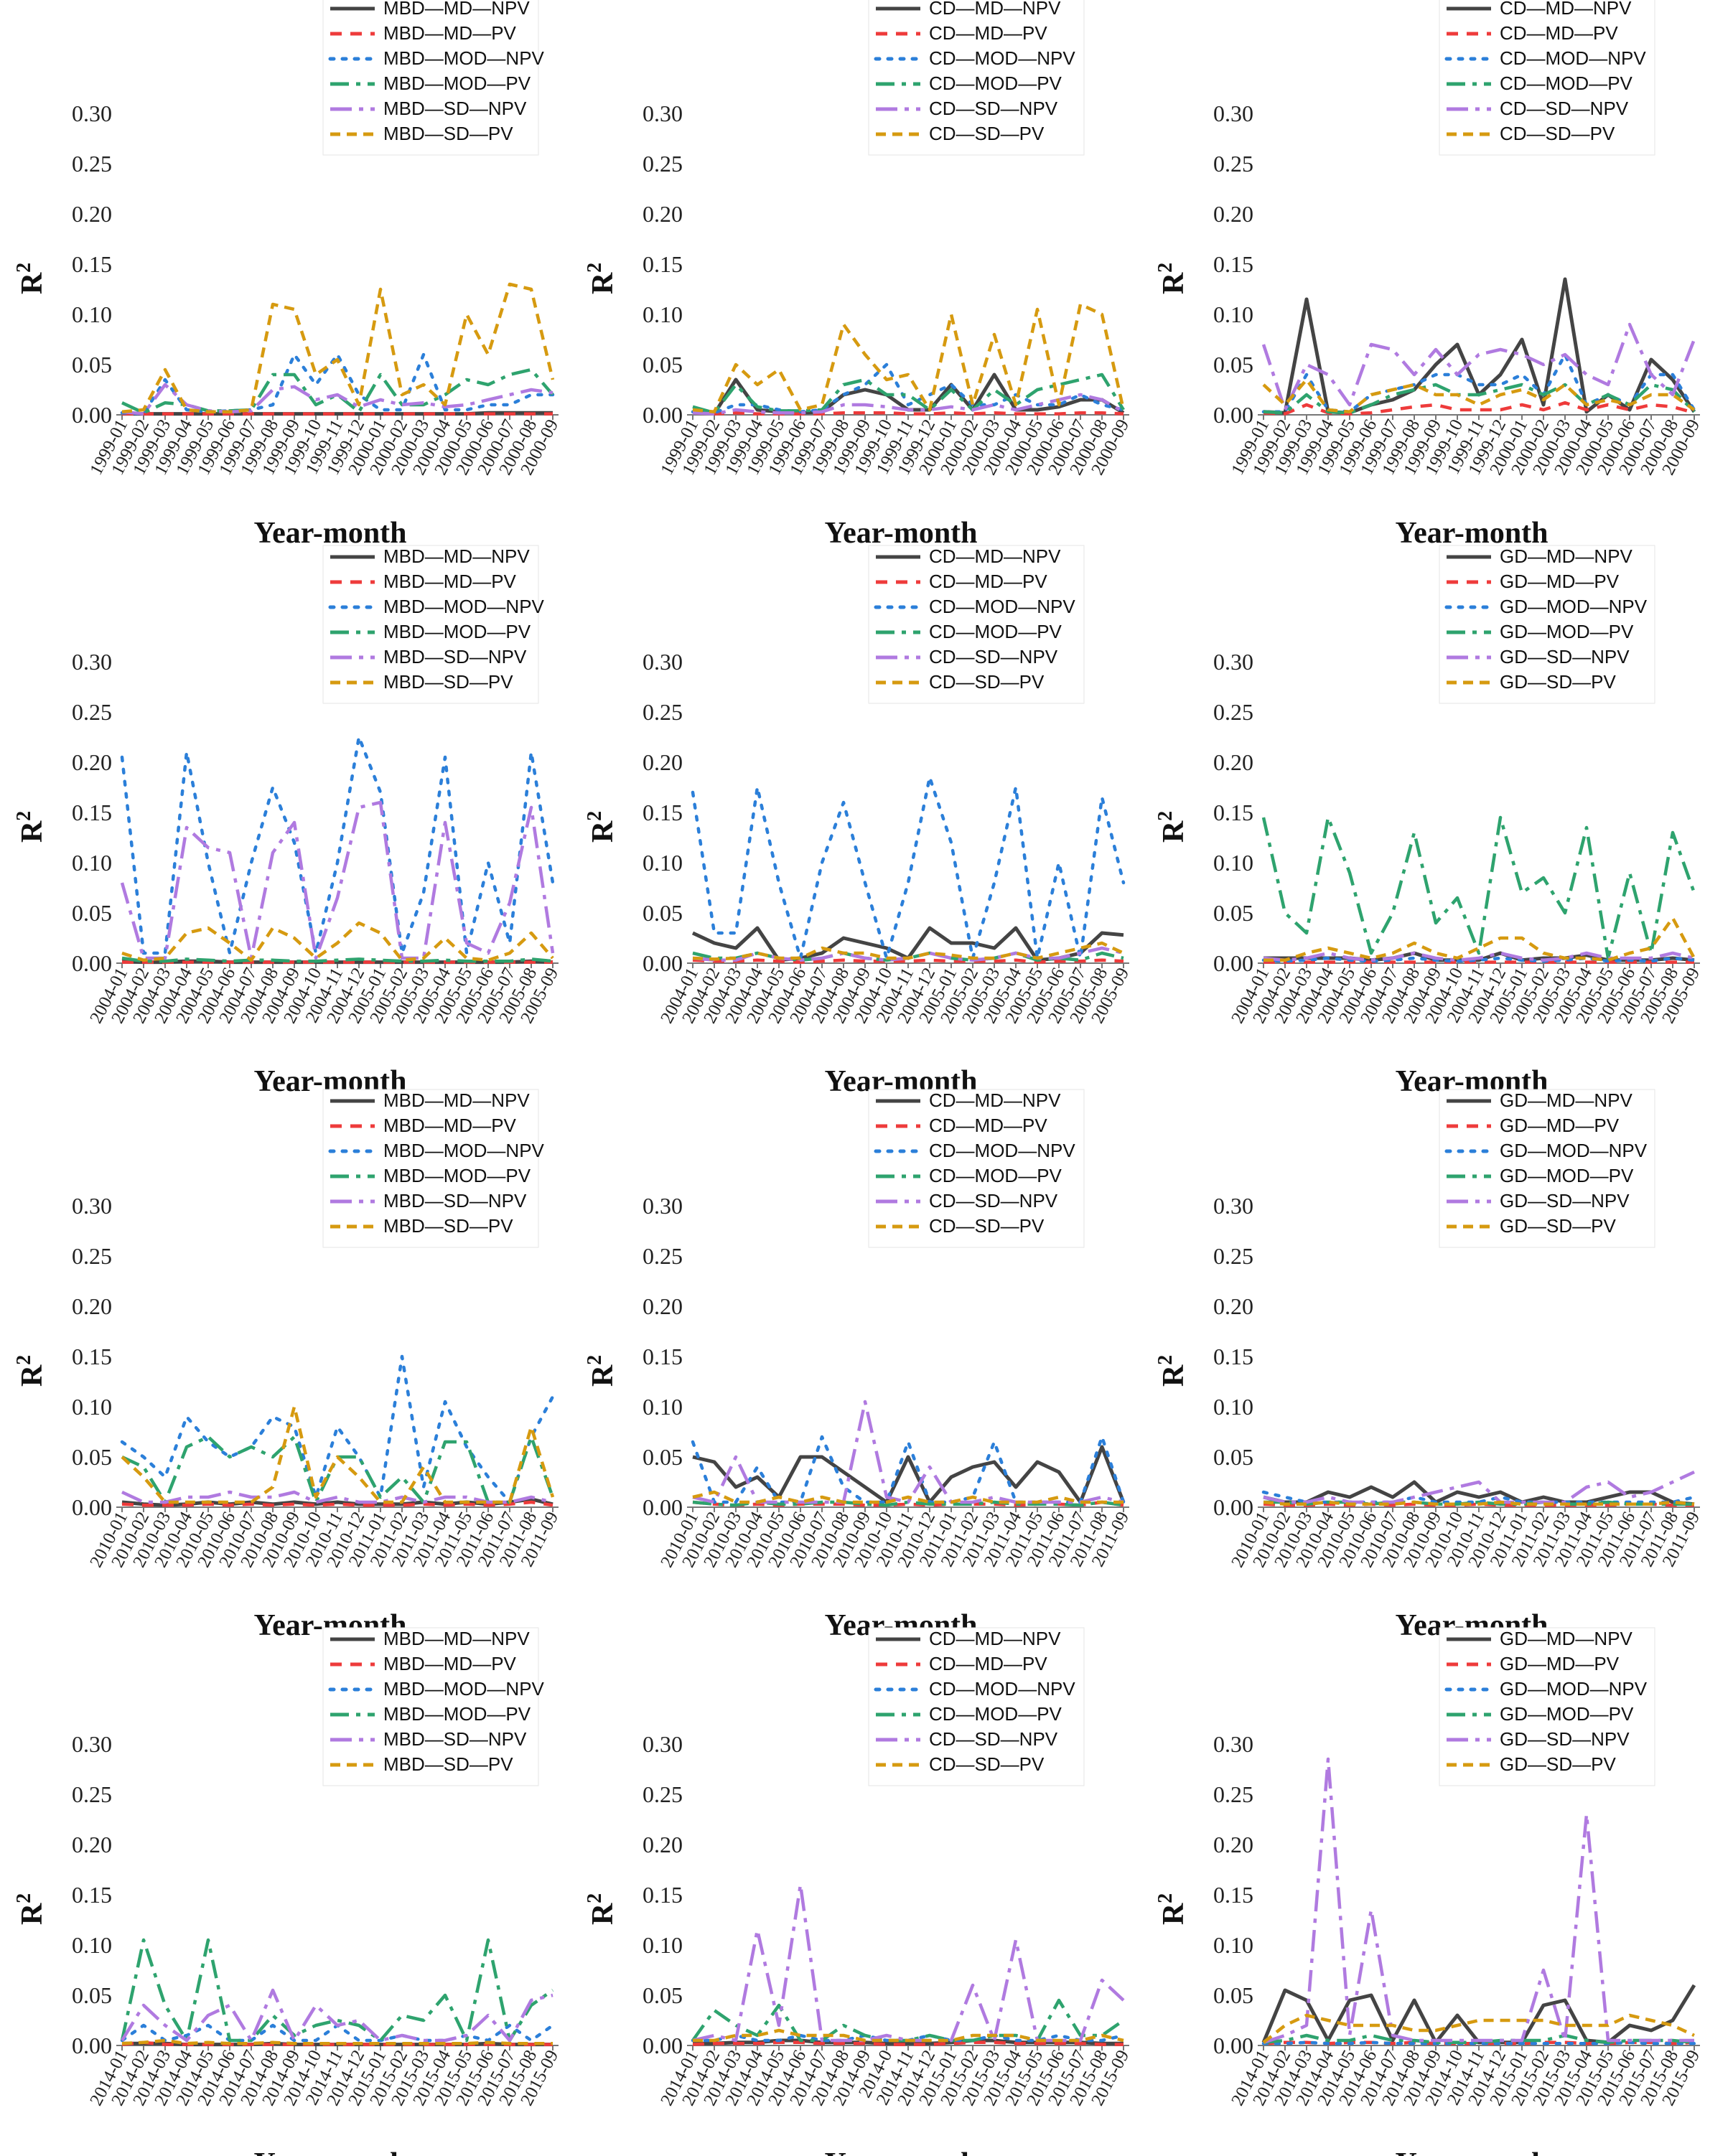  Describe the element at coordinates (1565, 656) in the screenshot. I see `legend-label: GD—SD—NPV` at that location.